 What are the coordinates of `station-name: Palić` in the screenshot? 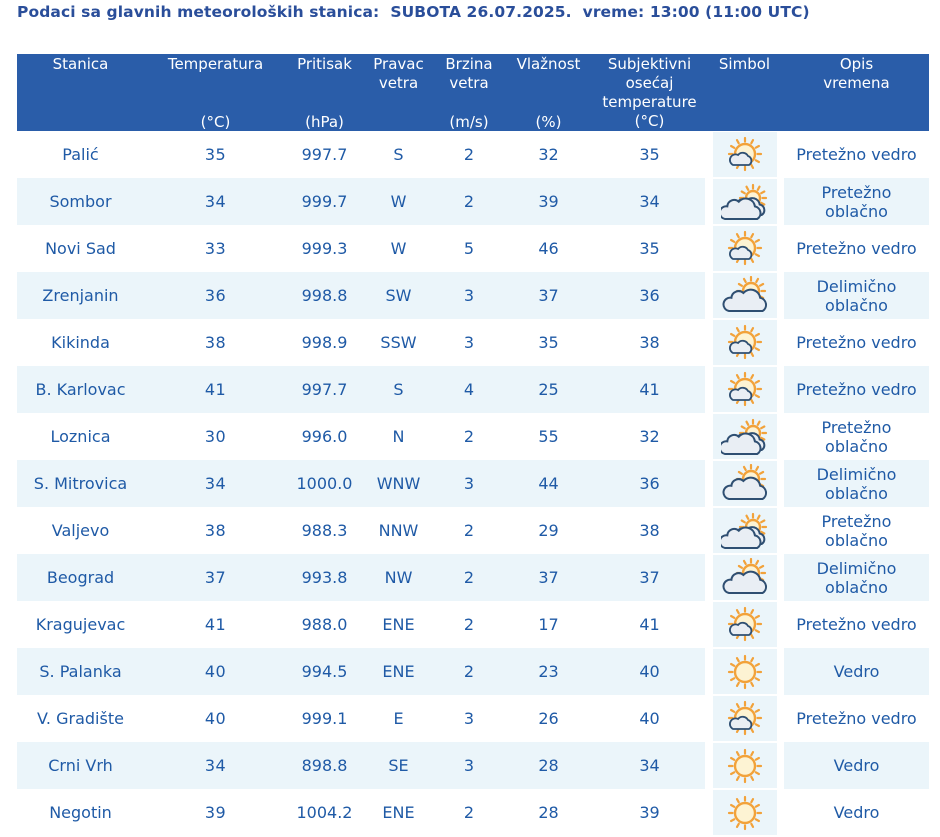 It's located at (80, 154).